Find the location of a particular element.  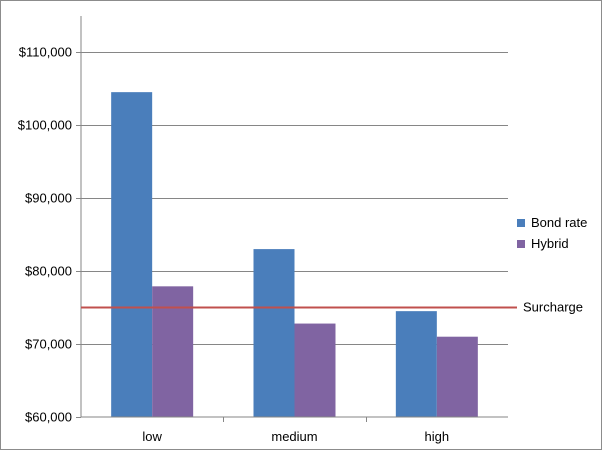

legend: Bond rate Hybrid is located at coordinates (552, 233).